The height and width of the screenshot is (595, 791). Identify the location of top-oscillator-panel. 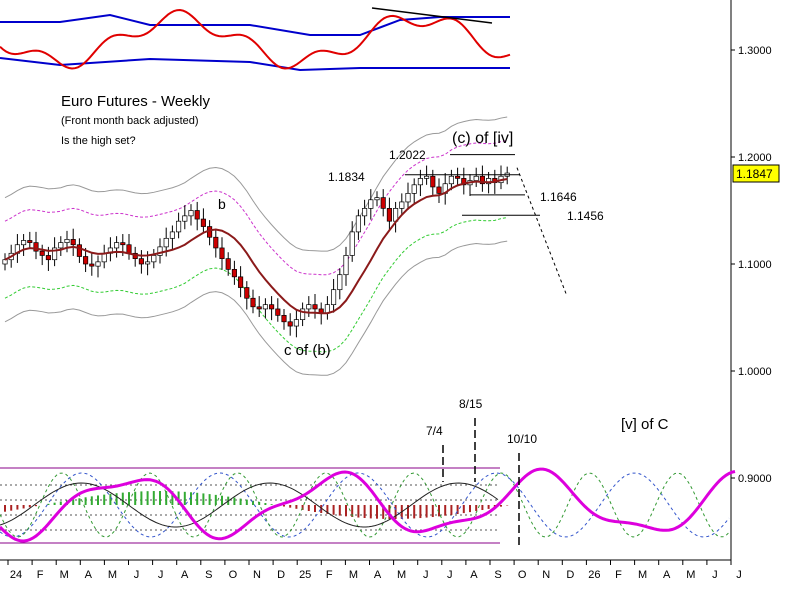
(255, 39).